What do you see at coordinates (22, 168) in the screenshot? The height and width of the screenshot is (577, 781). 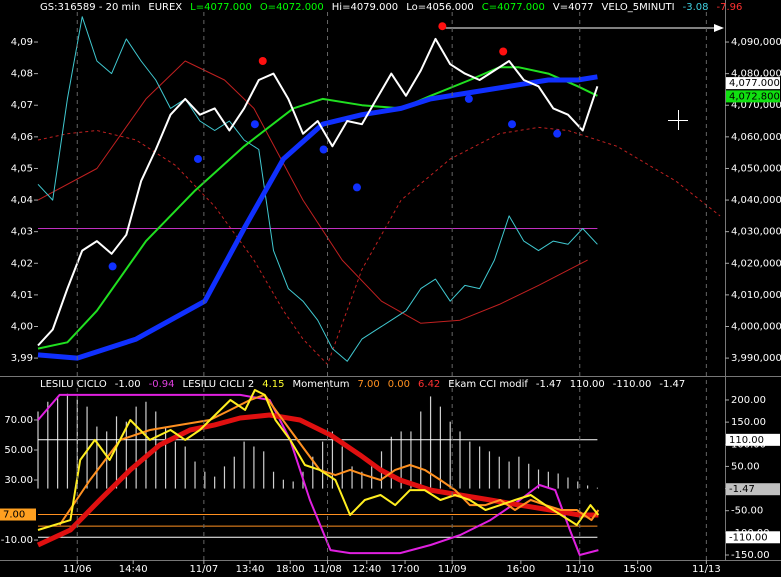 I see `y-tick-label: 4,05` at bounding box center [22, 168].